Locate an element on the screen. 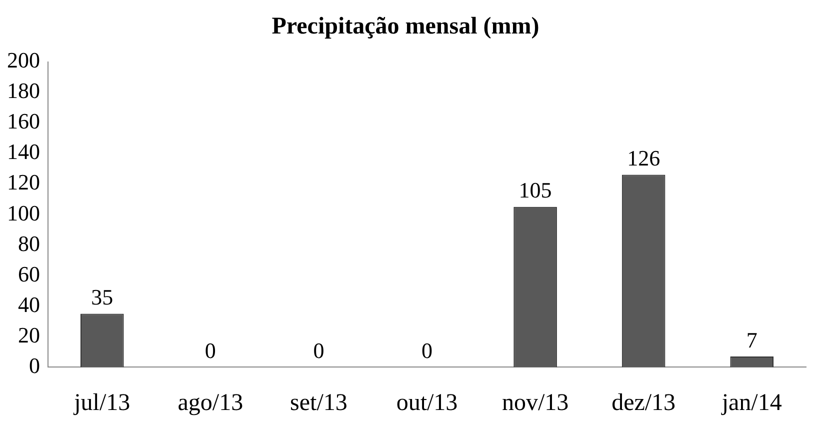 The image size is (826, 437). x-tick-label: out/13 is located at coordinates (427, 403).